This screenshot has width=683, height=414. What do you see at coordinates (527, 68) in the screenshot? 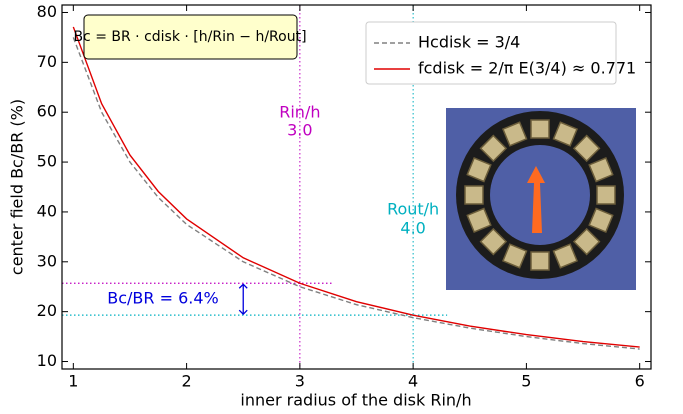
I see `legend-label: fcdisk = 2/π E(3/4) ≈ 0.771` at bounding box center [527, 68].